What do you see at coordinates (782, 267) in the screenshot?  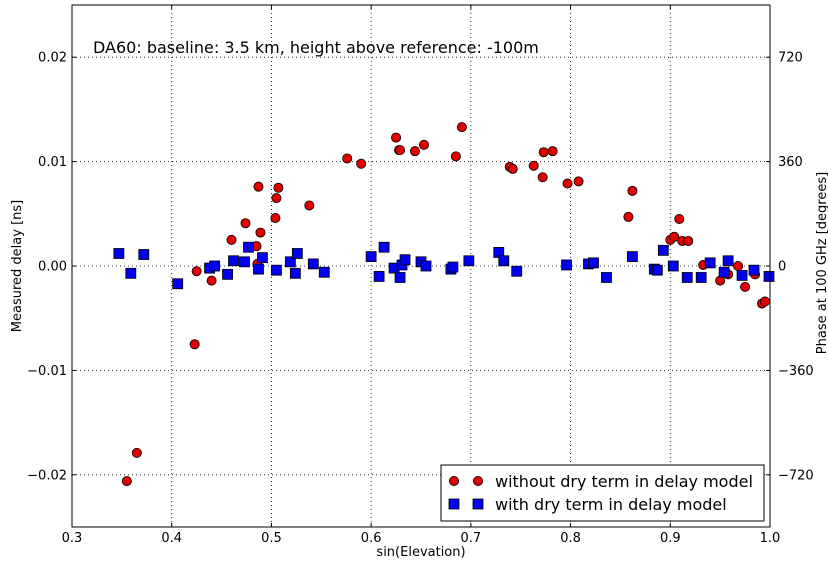 I see `y2-tick-label: 0` at bounding box center [782, 267].